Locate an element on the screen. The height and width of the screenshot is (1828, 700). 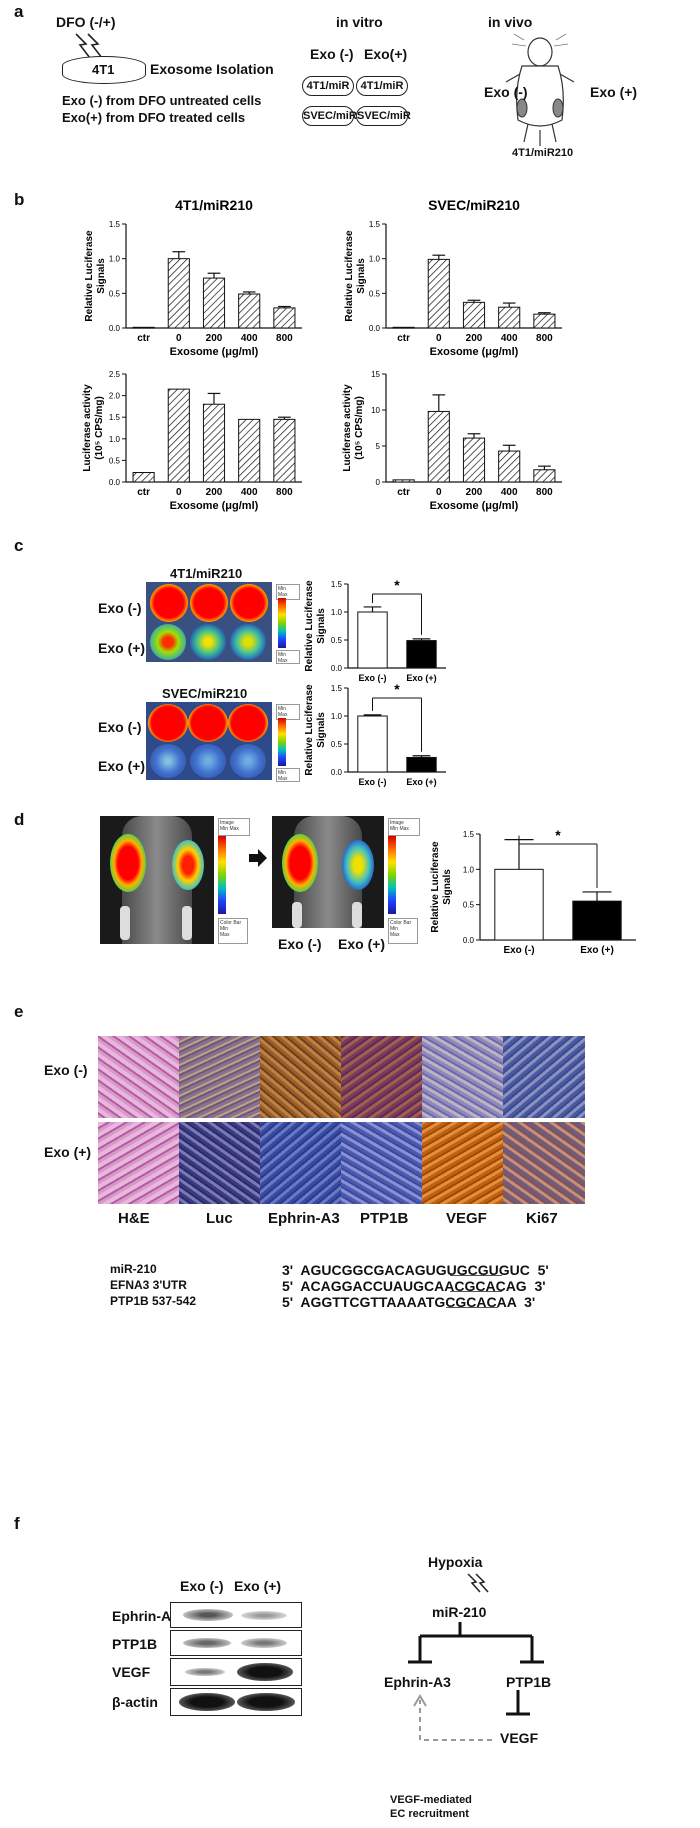
blot-label-ephrin: Ephrin-A3 is located at coordinates (145, 1616).